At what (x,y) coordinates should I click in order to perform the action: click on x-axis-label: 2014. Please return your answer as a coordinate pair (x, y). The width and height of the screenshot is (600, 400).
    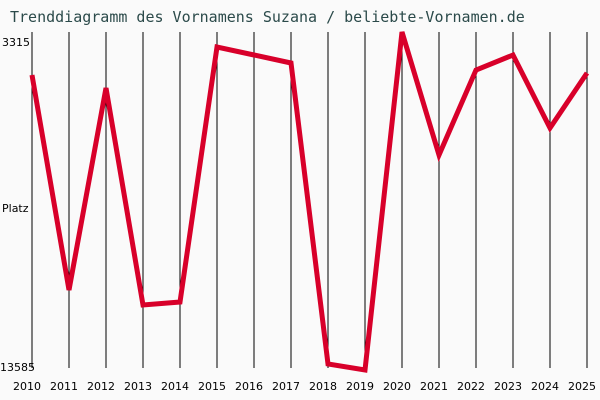
    Looking at the image, I should click on (175, 386).